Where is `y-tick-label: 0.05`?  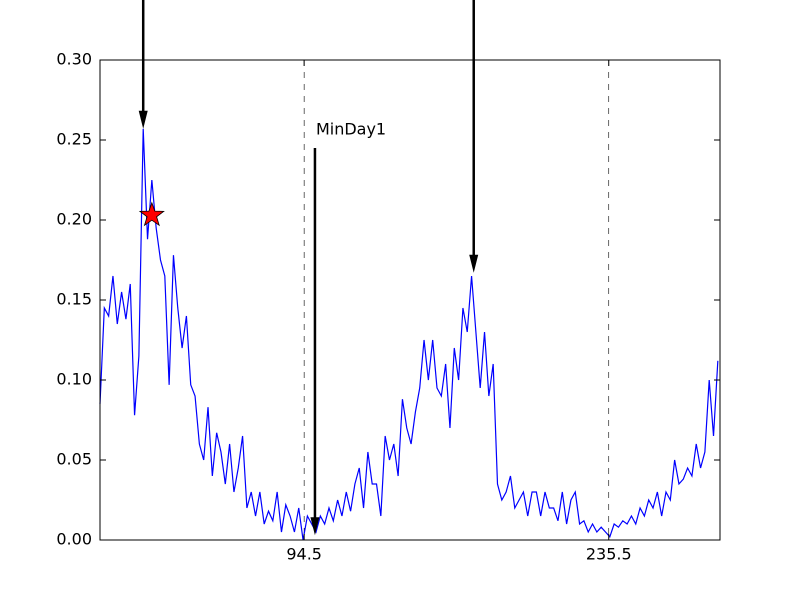
y-tick-label: 0.05 is located at coordinates (74, 459).